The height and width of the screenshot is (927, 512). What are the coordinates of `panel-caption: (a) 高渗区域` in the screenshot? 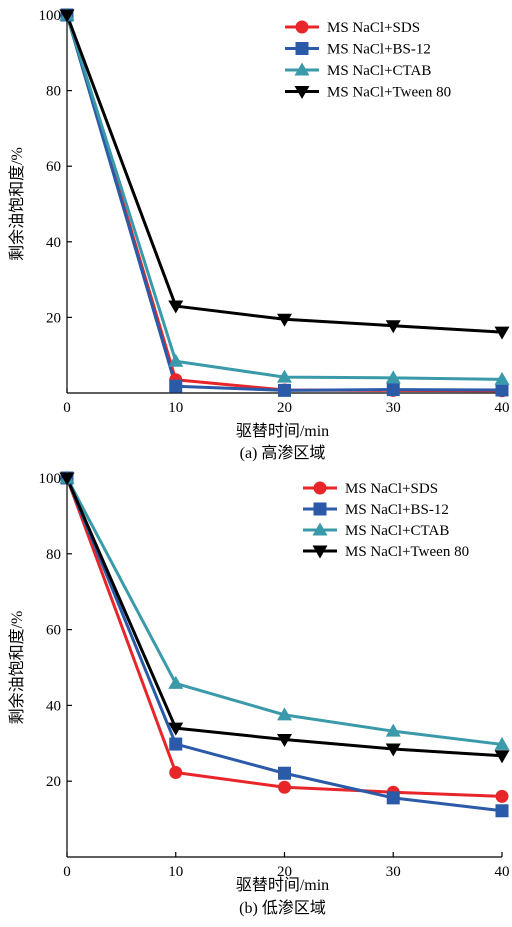 It's located at (283, 453).